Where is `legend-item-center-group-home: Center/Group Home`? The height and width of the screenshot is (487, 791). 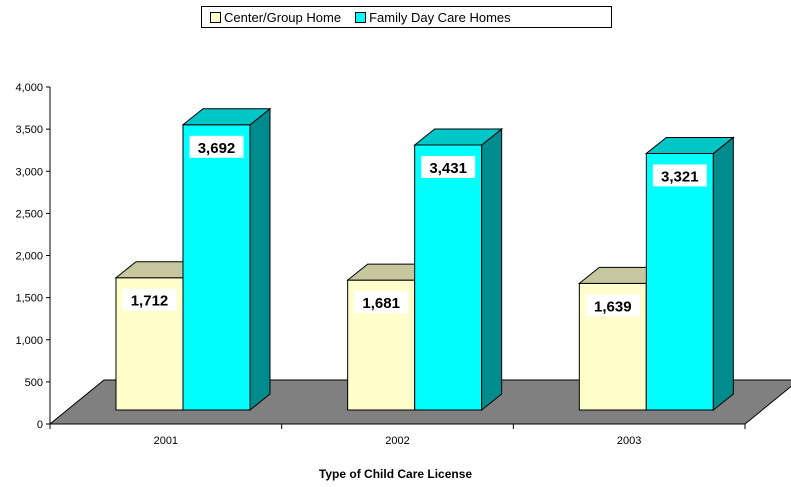
legend-item-center-group-home: Center/Group Home is located at coordinates (275, 17).